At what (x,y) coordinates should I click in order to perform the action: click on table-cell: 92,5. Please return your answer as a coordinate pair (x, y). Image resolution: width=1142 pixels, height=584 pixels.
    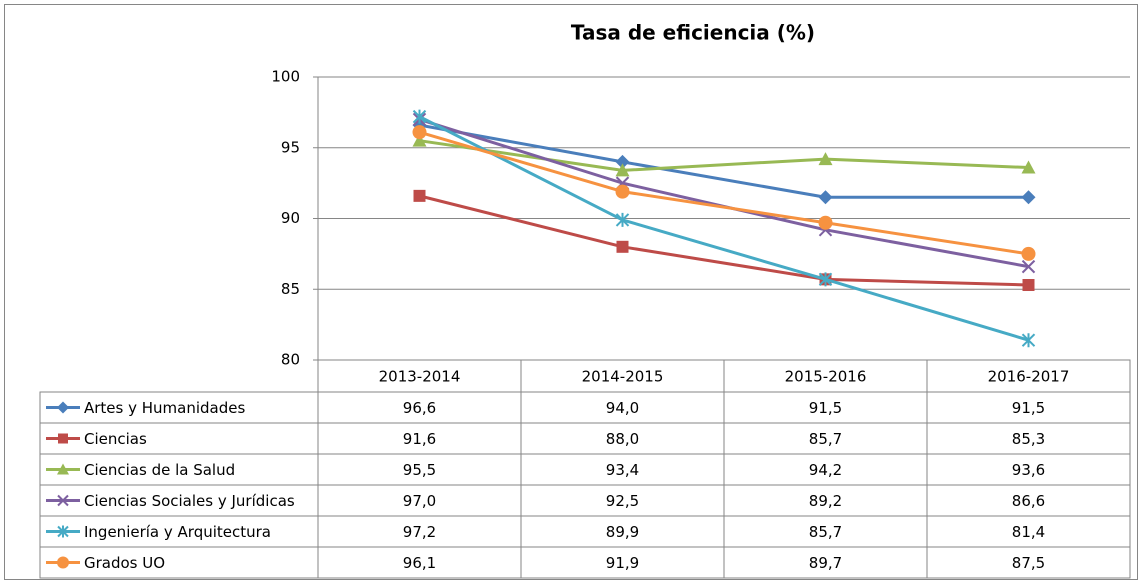
    Looking at the image, I should click on (622, 501).